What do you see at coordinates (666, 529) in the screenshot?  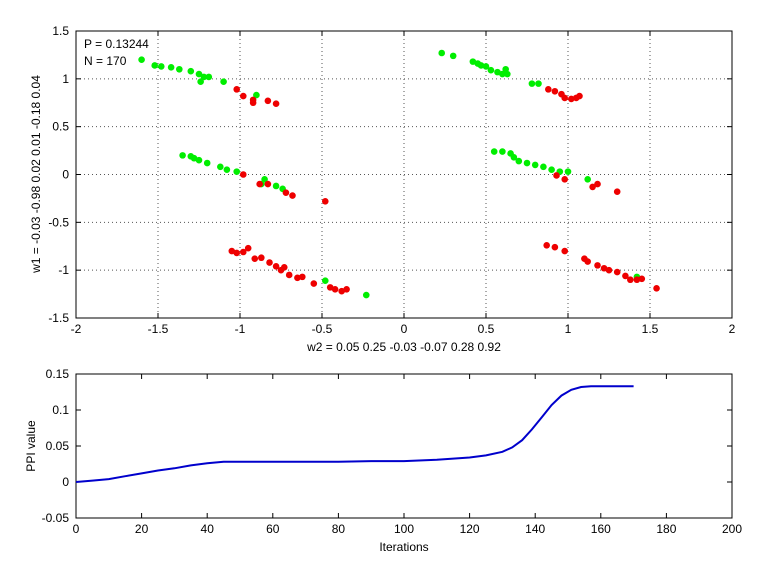 I see `line-x-tick-label: 180` at bounding box center [666, 529].